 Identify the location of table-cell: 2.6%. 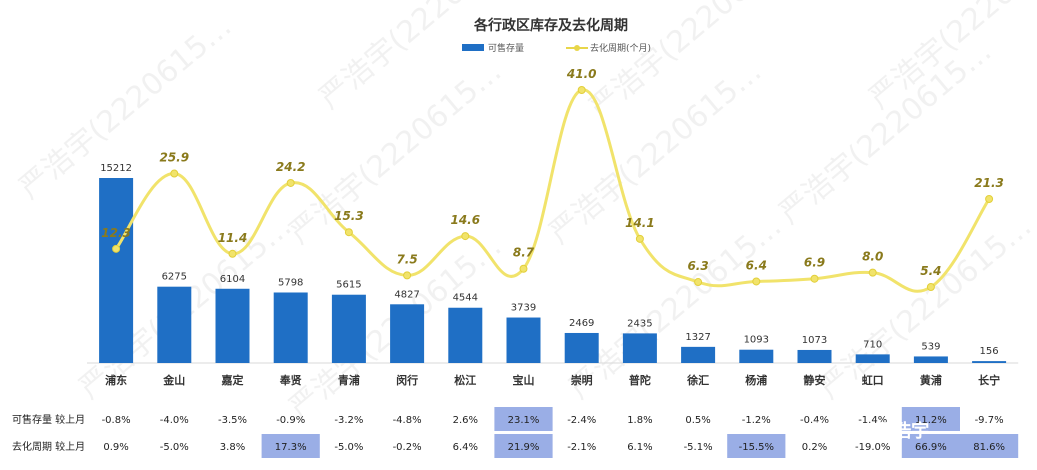
(465, 420).